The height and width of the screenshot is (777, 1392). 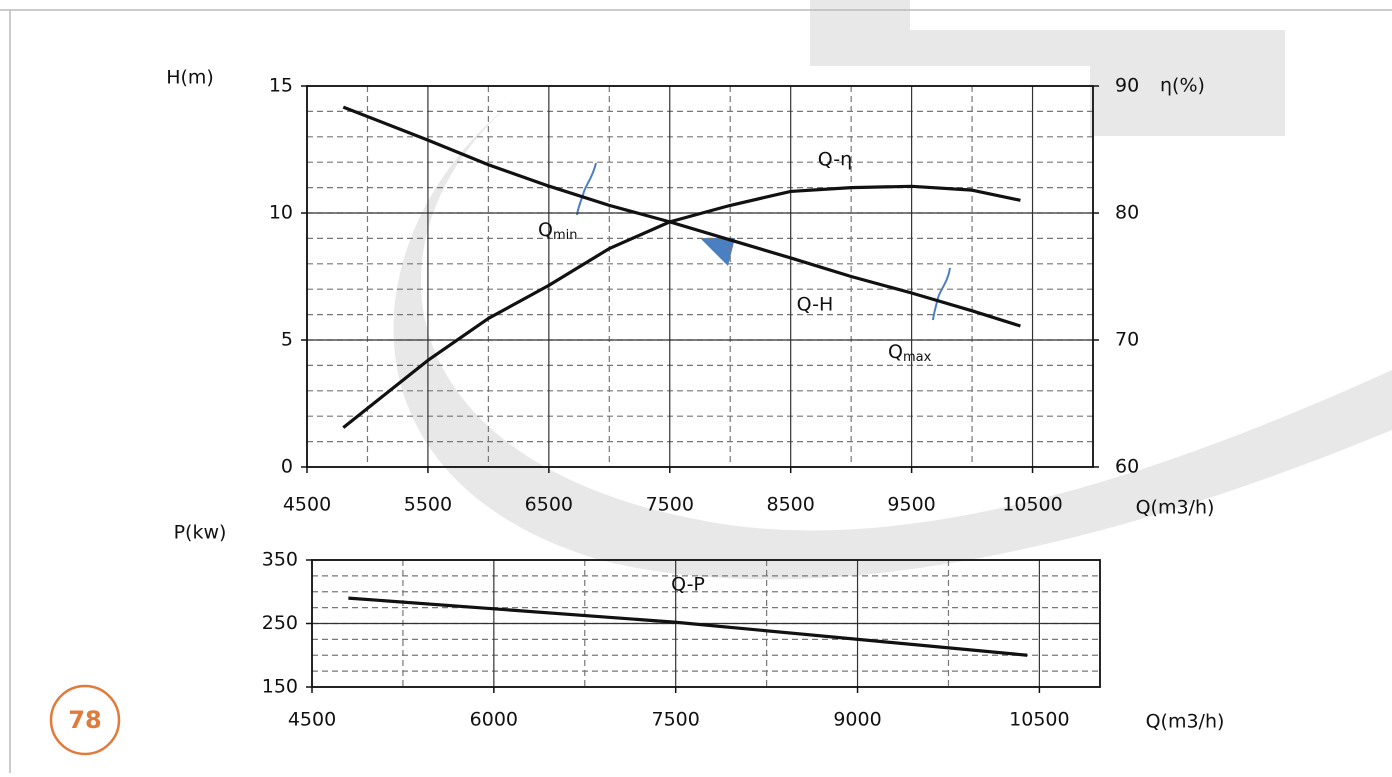 What do you see at coordinates (280, 560) in the screenshot?
I see `y-tick-label: 350` at bounding box center [280, 560].